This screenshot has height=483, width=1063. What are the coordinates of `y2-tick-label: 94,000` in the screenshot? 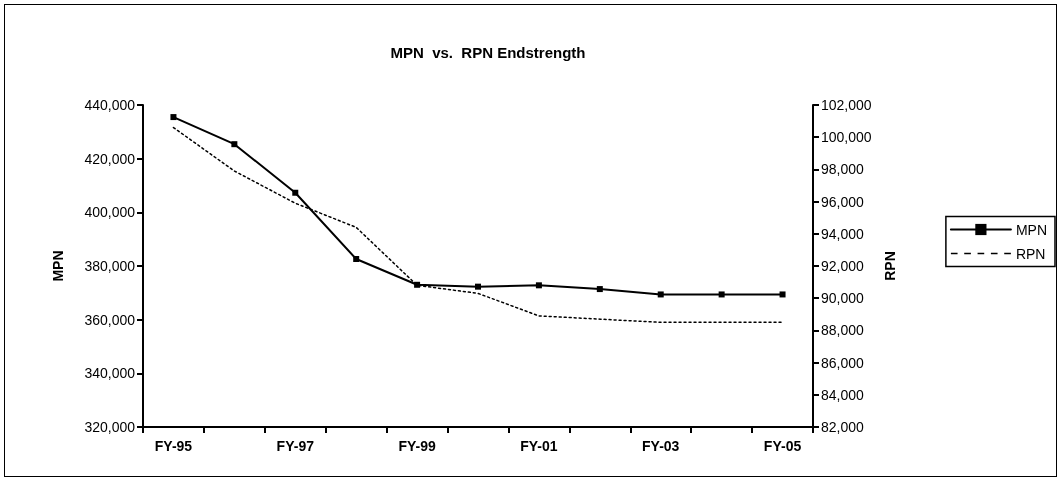 It's located at (843, 233).